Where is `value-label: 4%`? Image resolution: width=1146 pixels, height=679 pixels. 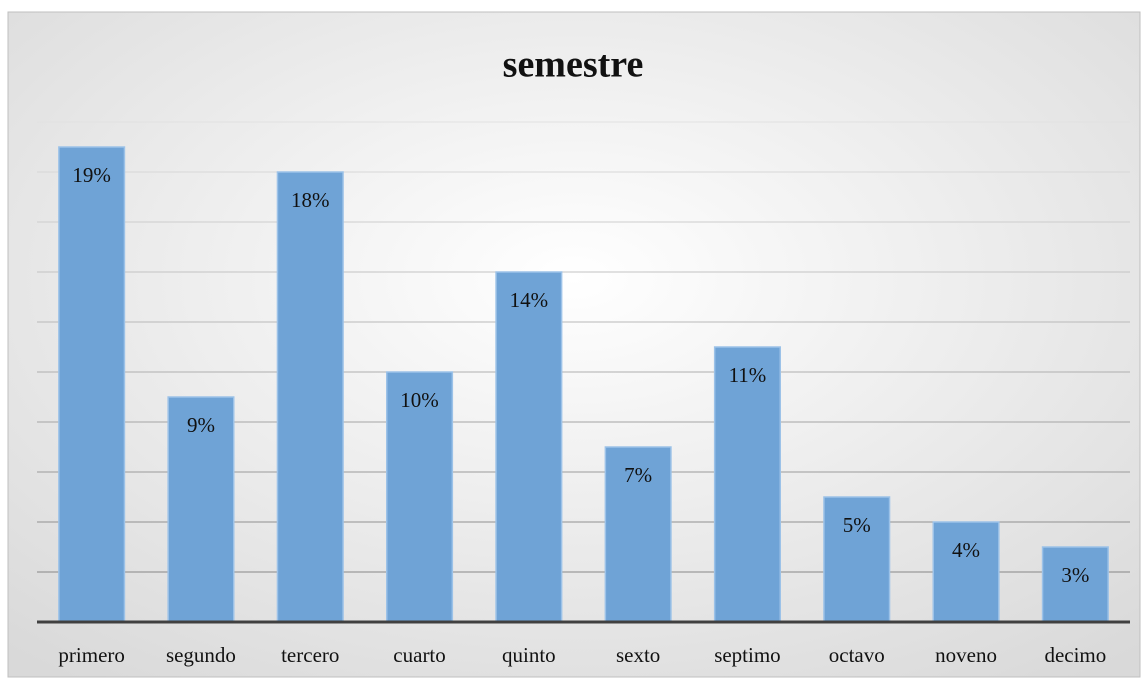
value-label: 4% is located at coordinates (966, 550).